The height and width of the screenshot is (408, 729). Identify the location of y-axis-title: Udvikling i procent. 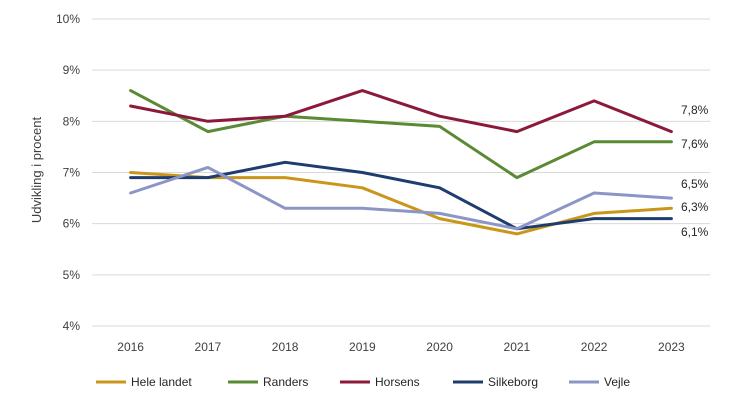
(36, 170).